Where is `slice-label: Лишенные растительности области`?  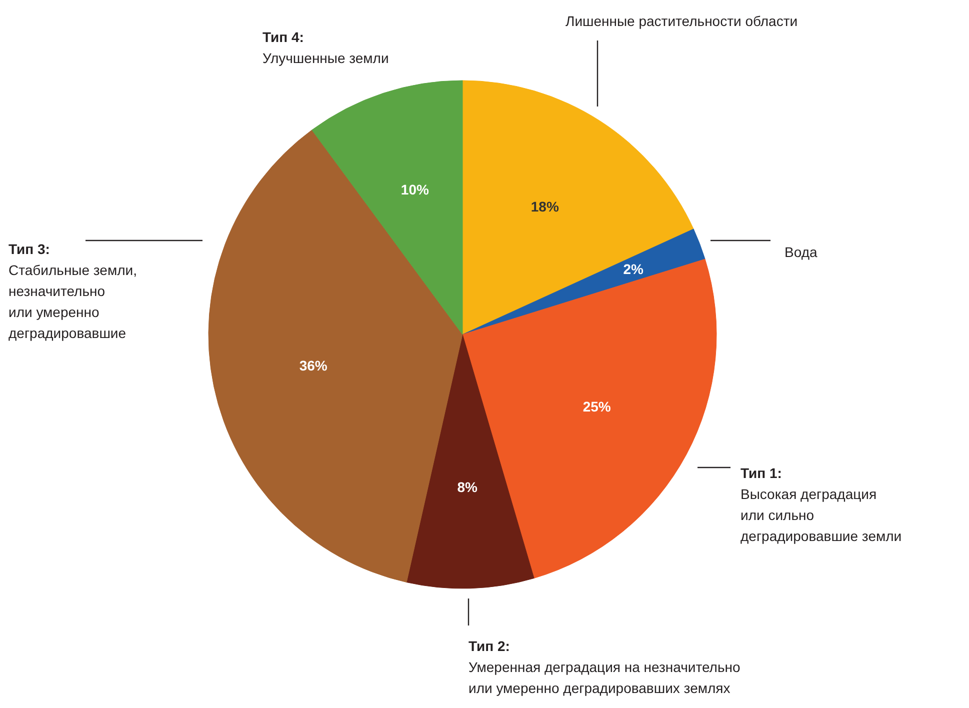
slice-label: Лишенные растительности области is located at coordinates (682, 21).